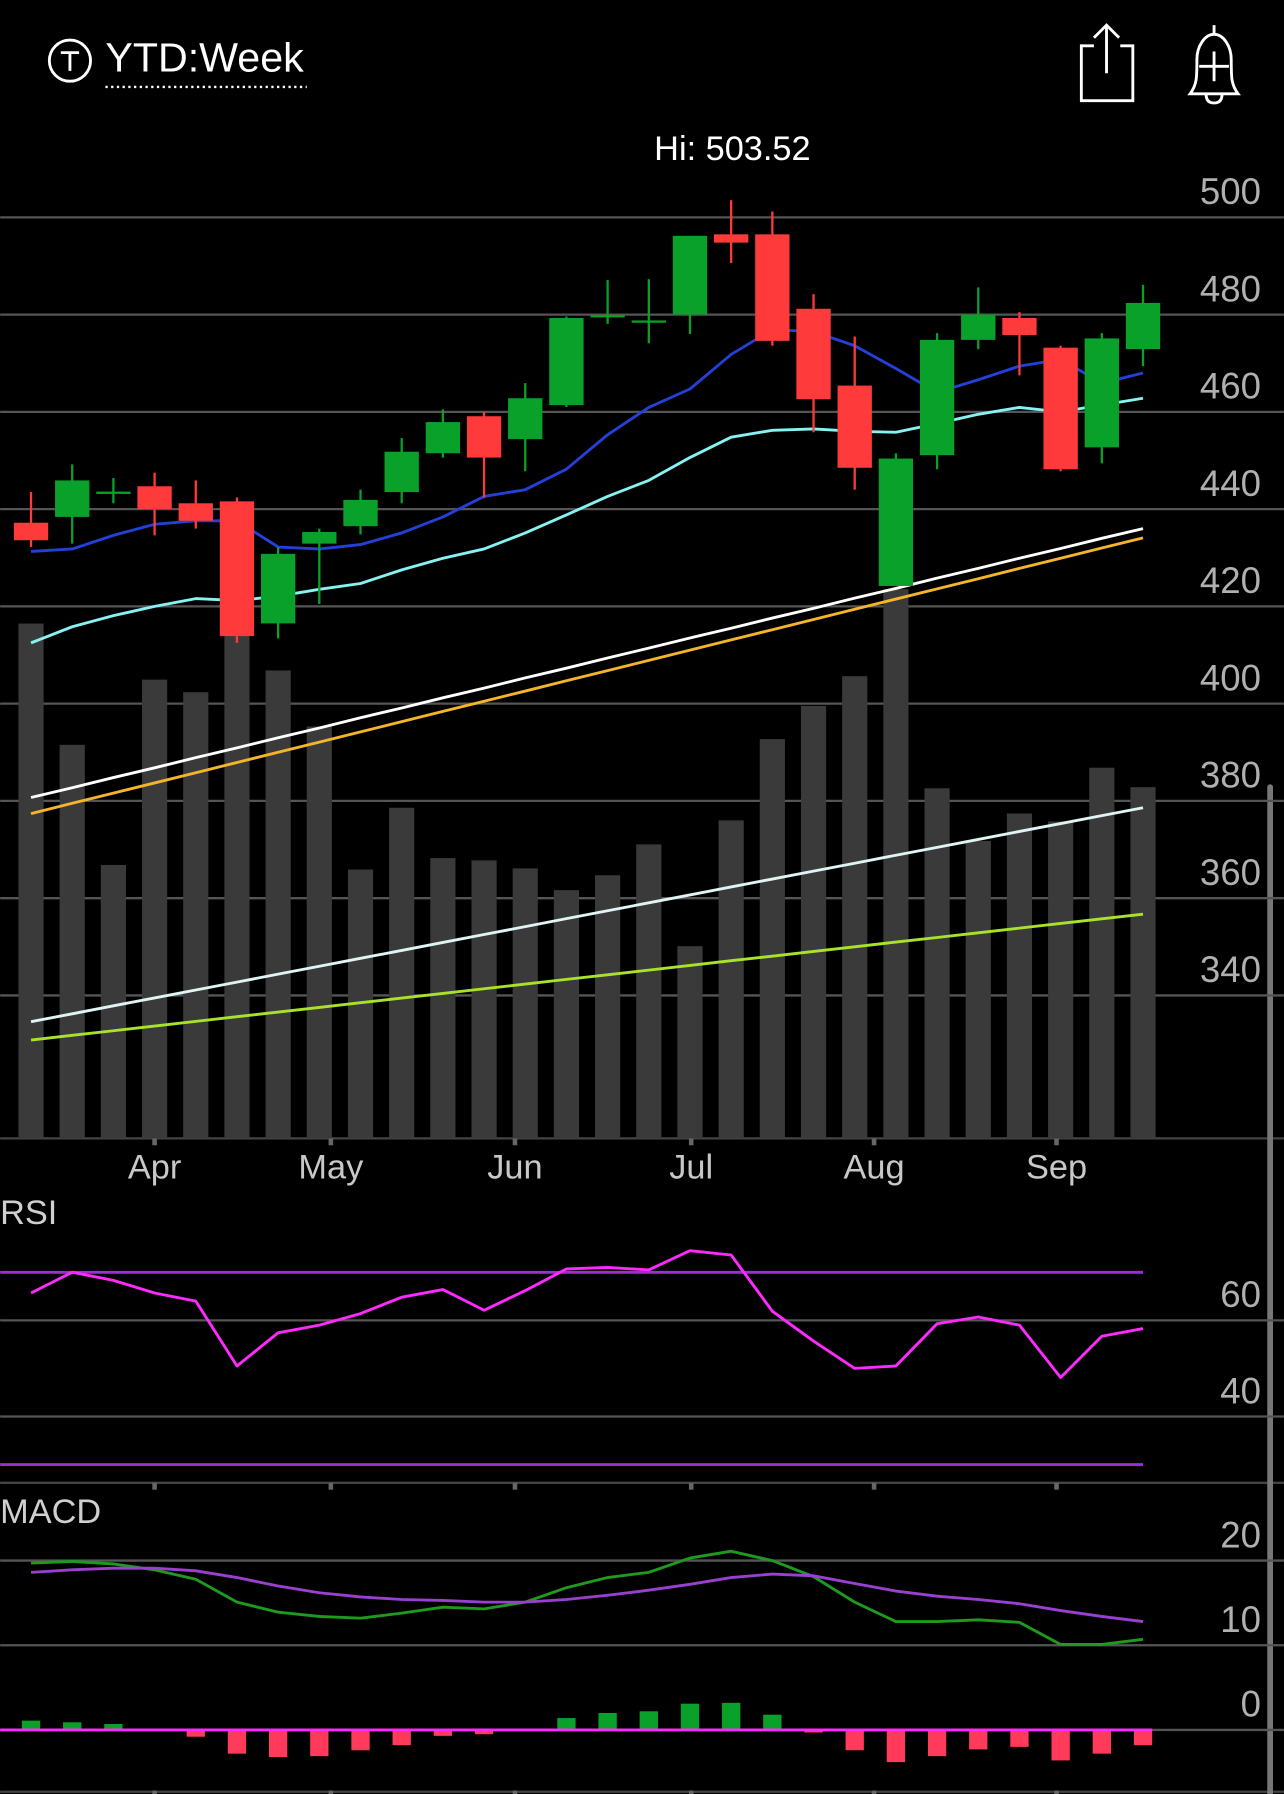 This screenshot has width=1284, height=1794. What do you see at coordinates (1230, 872) in the screenshot?
I see `y-tick-label: 360` at bounding box center [1230, 872].